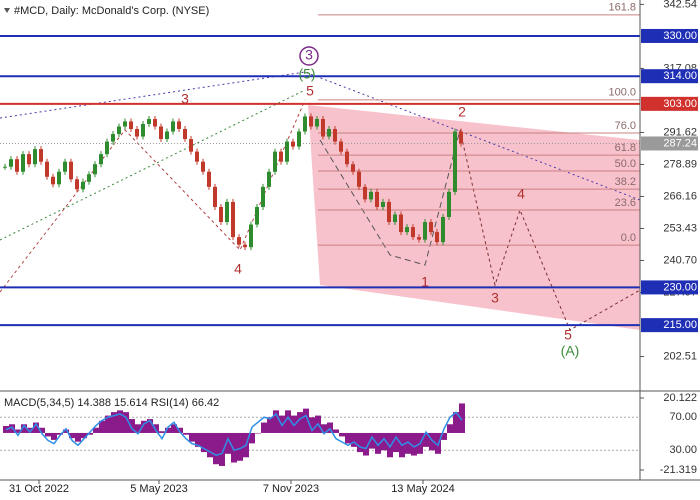 The image size is (700, 500). What do you see at coordinates (680, 5) in the screenshot?
I see `y-tick-label: 342.54` at bounding box center [680, 5].